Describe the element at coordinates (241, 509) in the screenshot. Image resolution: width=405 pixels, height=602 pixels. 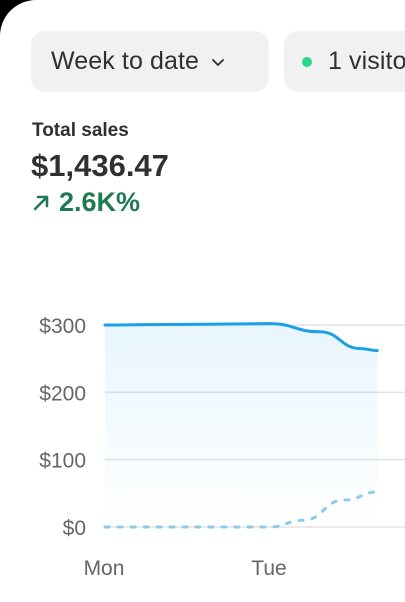
I see `comparison-period-line` at that location.